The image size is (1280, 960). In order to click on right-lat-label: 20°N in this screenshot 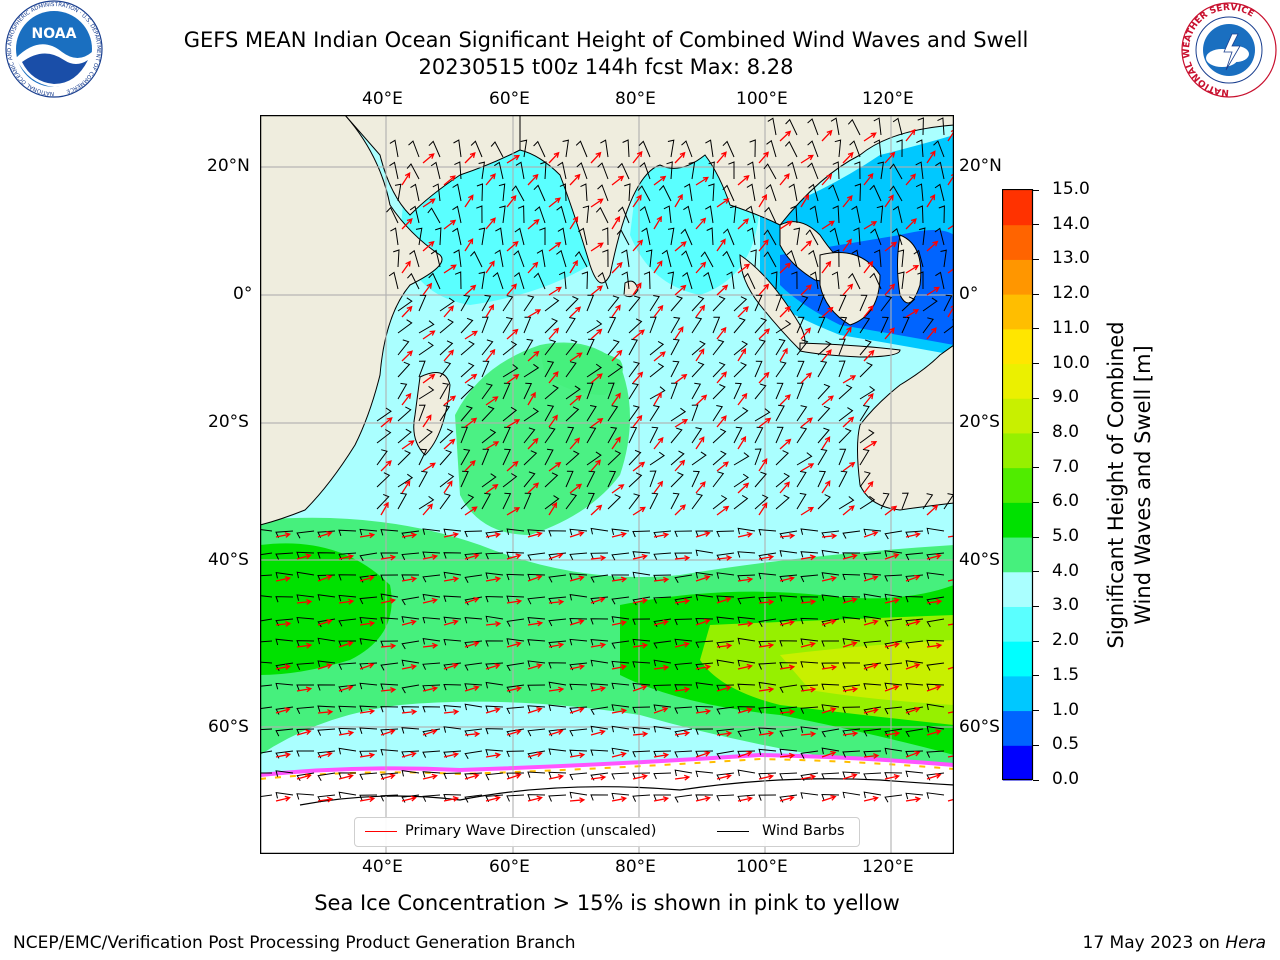, I will do `click(980, 166)`.